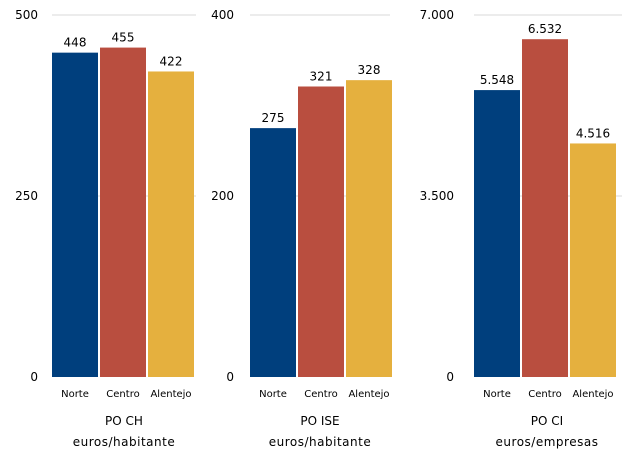 The width and height of the screenshot is (622, 455). Describe the element at coordinates (171, 61) in the screenshot. I see `data-label: 422` at that location.